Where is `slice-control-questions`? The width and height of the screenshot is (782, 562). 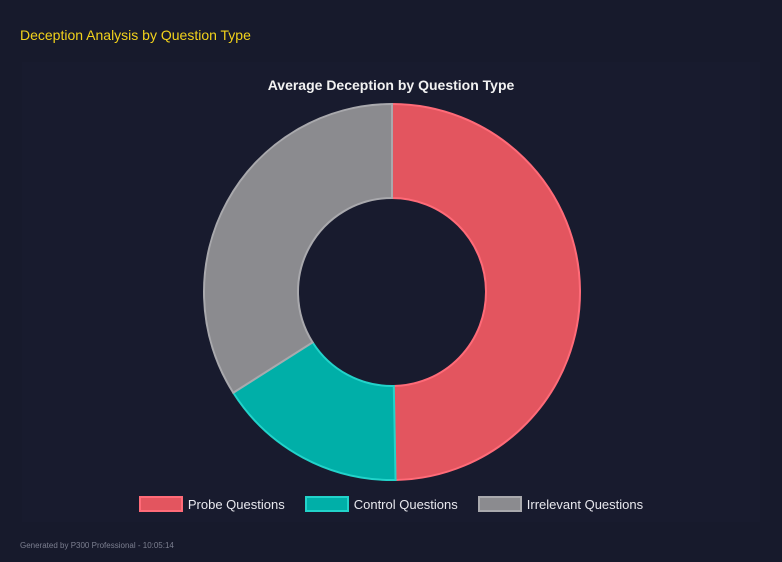
slice-control-questions is located at coordinates (314, 410).